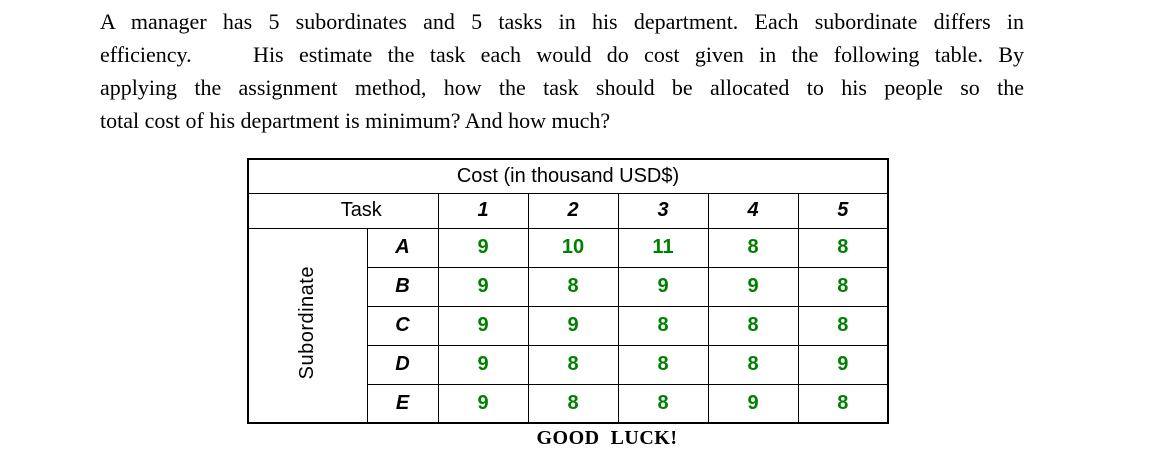 The width and height of the screenshot is (1154, 464). Describe the element at coordinates (753, 364) in the screenshot. I see `cost-cell-d4: 8` at that location.